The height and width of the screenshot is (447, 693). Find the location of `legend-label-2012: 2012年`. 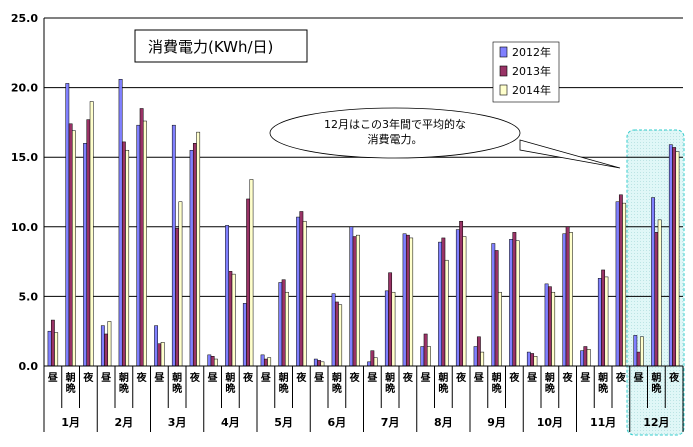

legend-label-2012: 2012年 is located at coordinates (531, 52).